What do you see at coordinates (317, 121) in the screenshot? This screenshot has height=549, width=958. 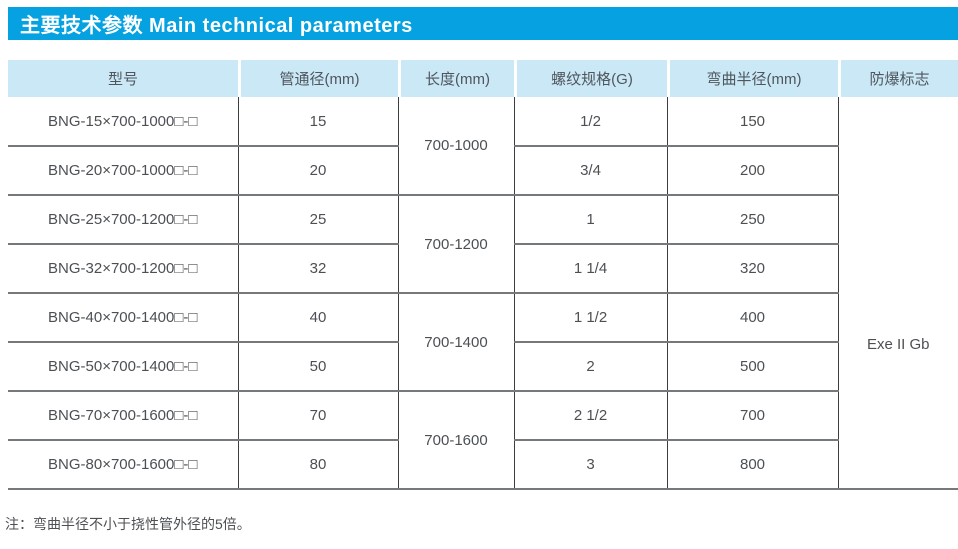 I see `diameter-cell: 15` at bounding box center [317, 121].